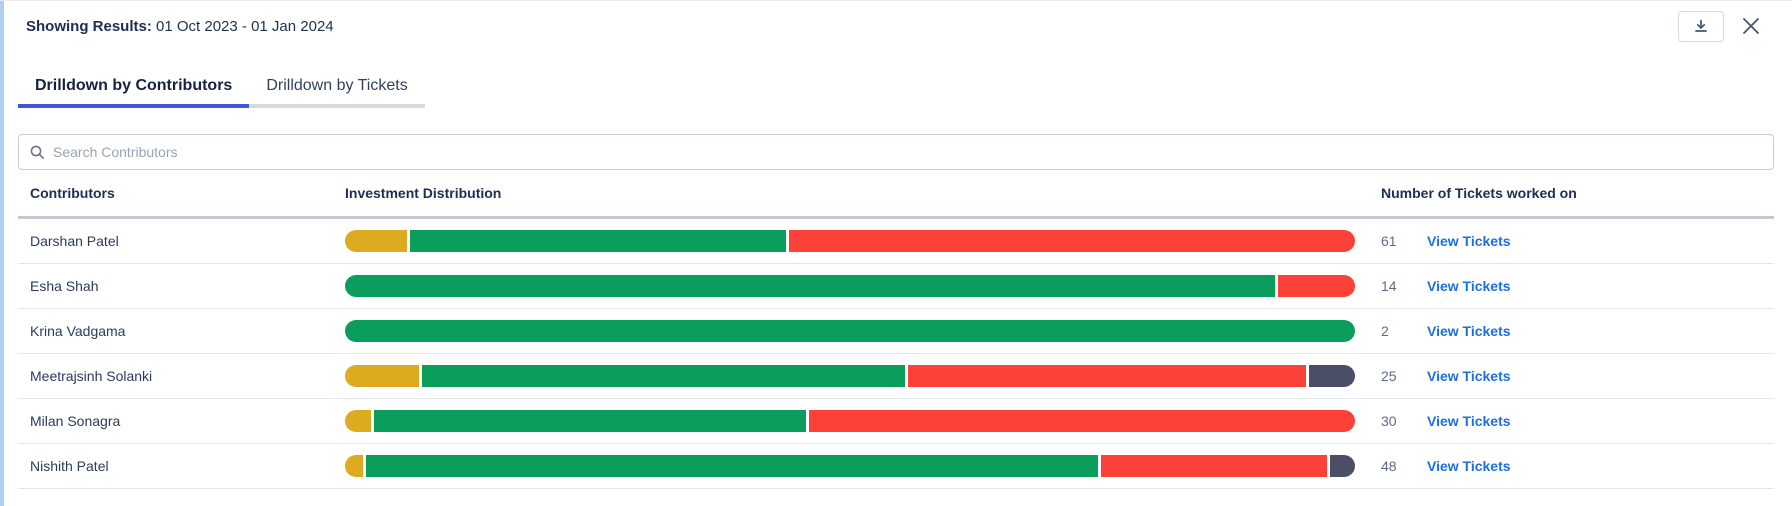 This screenshot has height=506, width=1792. What do you see at coordinates (1389, 466) in the screenshot?
I see `ticket-count: 48` at bounding box center [1389, 466].